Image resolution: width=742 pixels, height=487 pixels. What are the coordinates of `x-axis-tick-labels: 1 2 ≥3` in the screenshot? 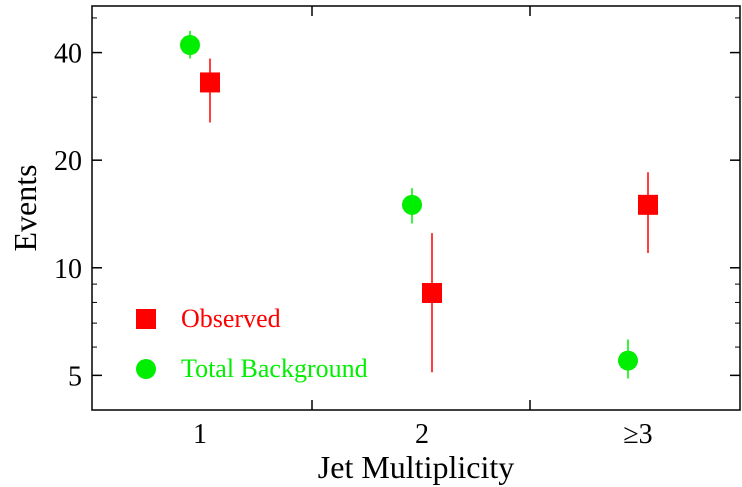 It's located at (423, 434).